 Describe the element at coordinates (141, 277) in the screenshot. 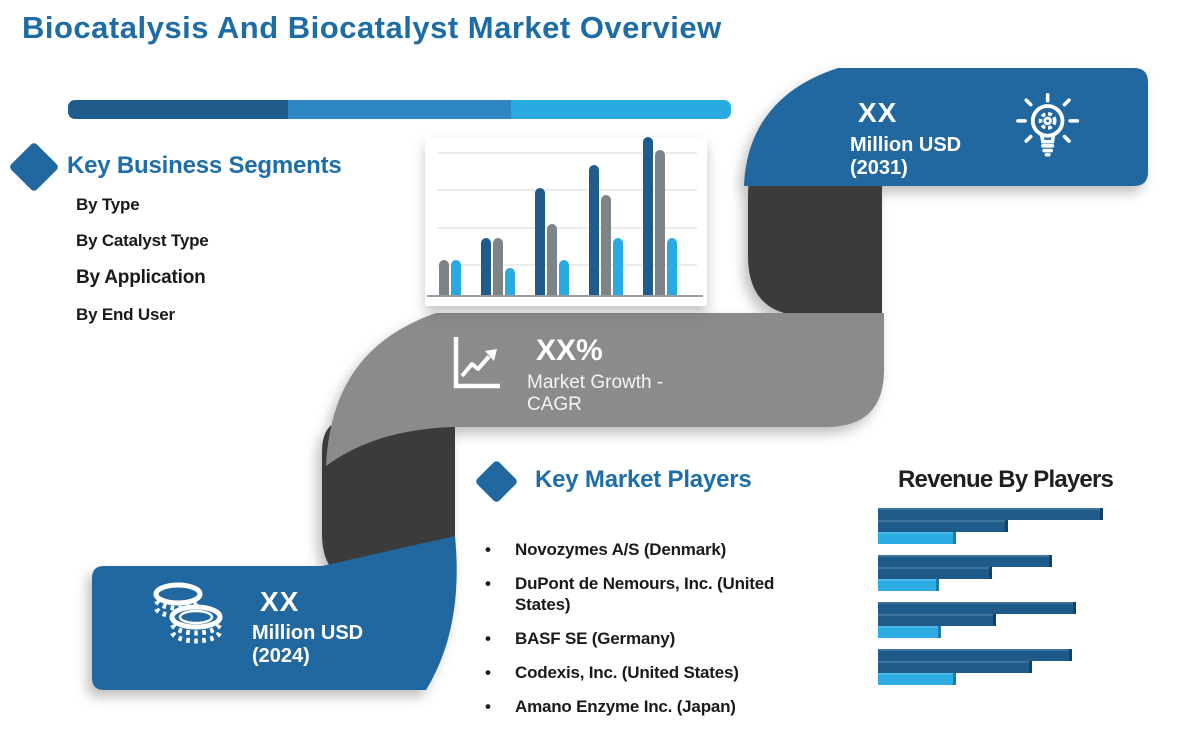

I see `segment-item: By Application` at that location.